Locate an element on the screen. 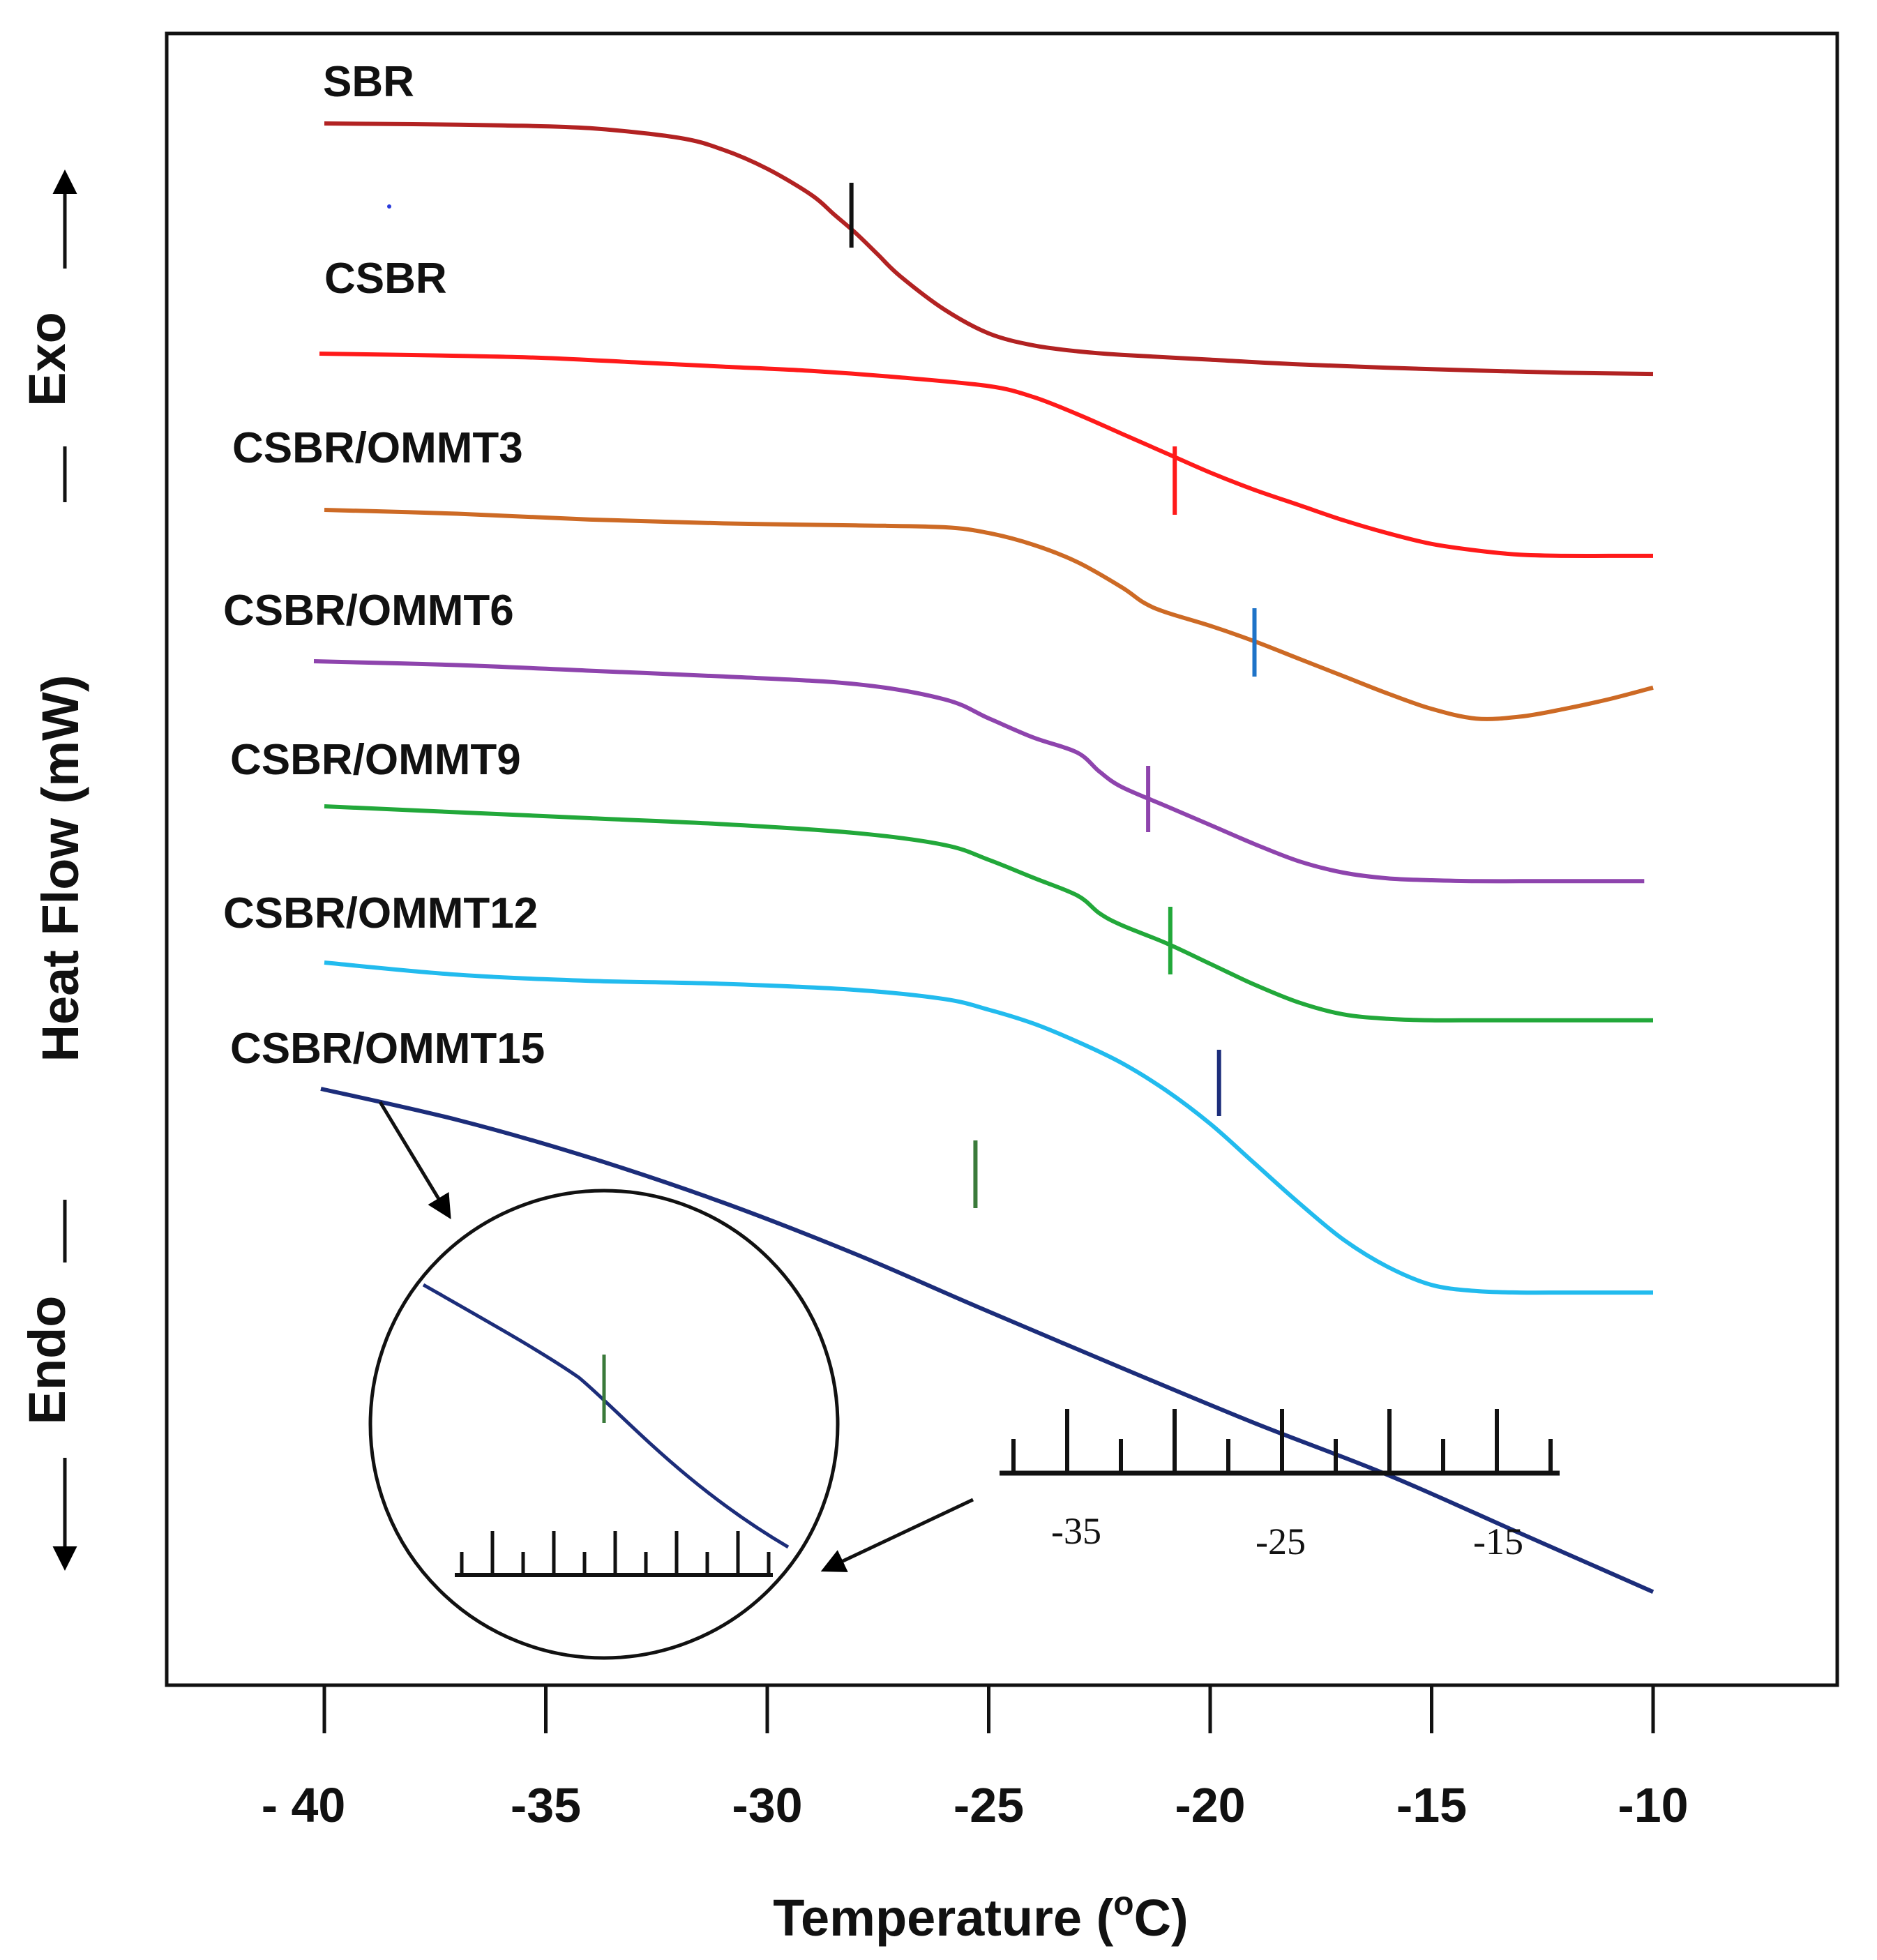 The width and height of the screenshot is (1877, 1960). exo-label: Exo is located at coordinates (47, 359).